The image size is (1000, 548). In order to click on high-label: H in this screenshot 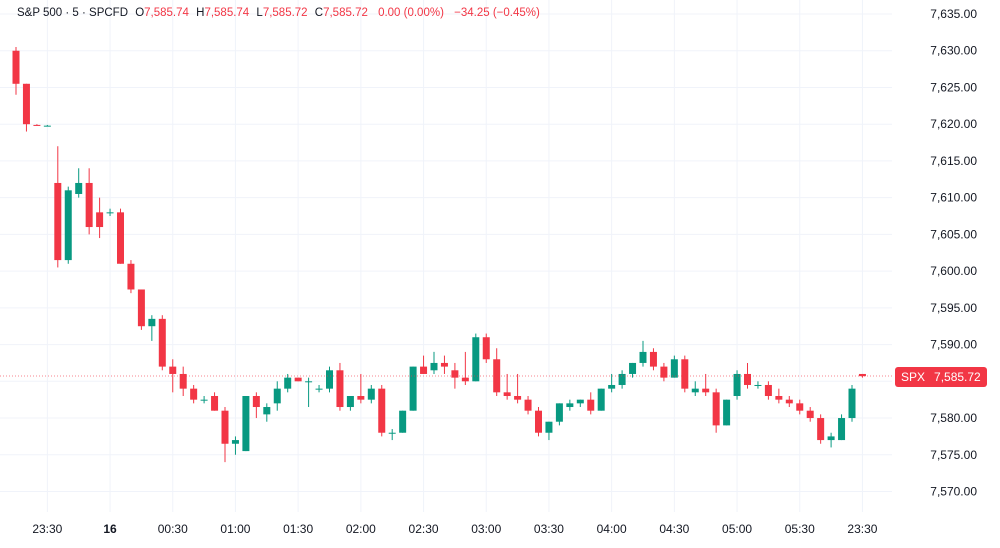, I will do `click(200, 13)`.